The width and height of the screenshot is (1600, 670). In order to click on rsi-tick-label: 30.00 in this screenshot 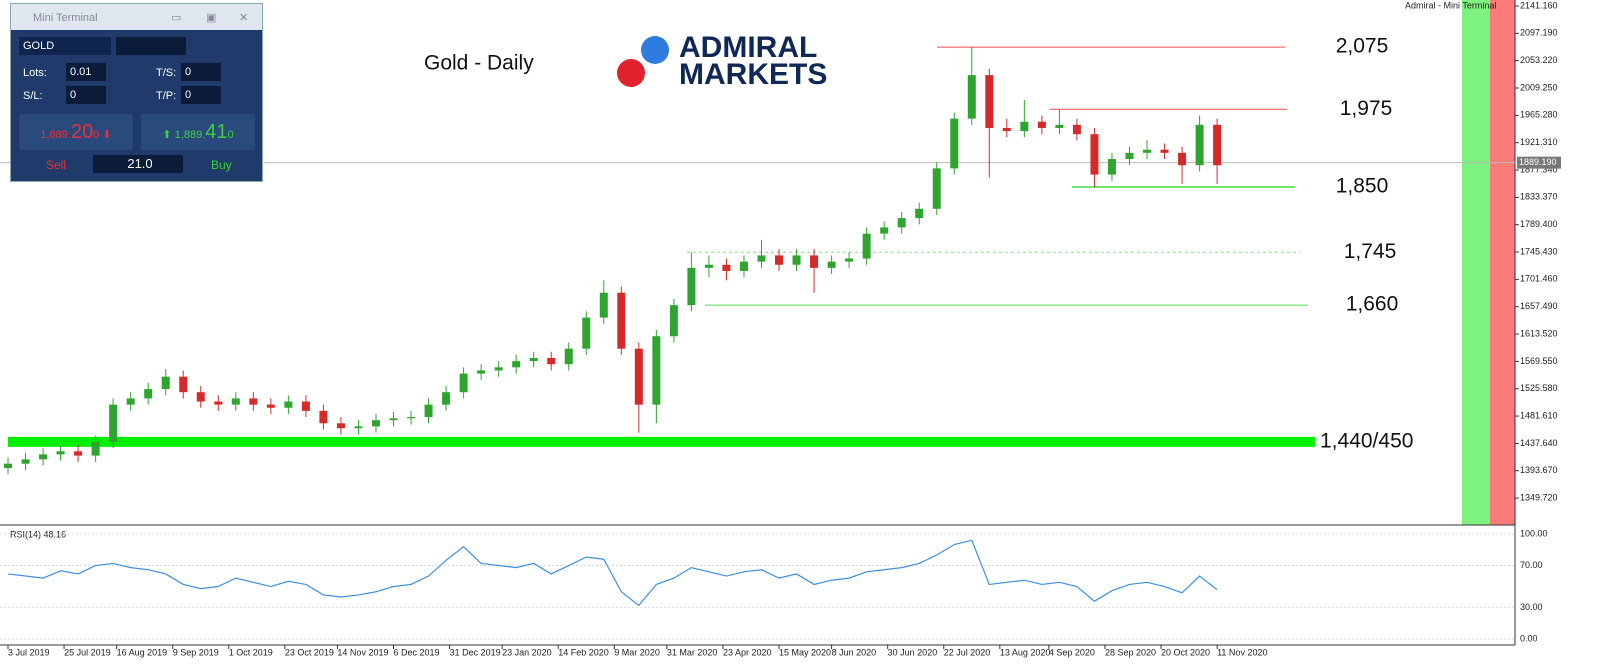, I will do `click(1531, 607)`.